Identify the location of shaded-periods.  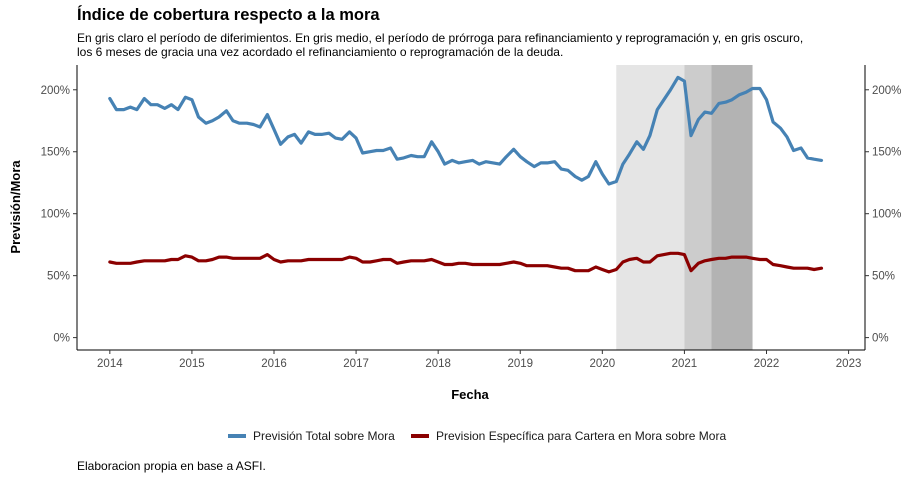
(684, 207).